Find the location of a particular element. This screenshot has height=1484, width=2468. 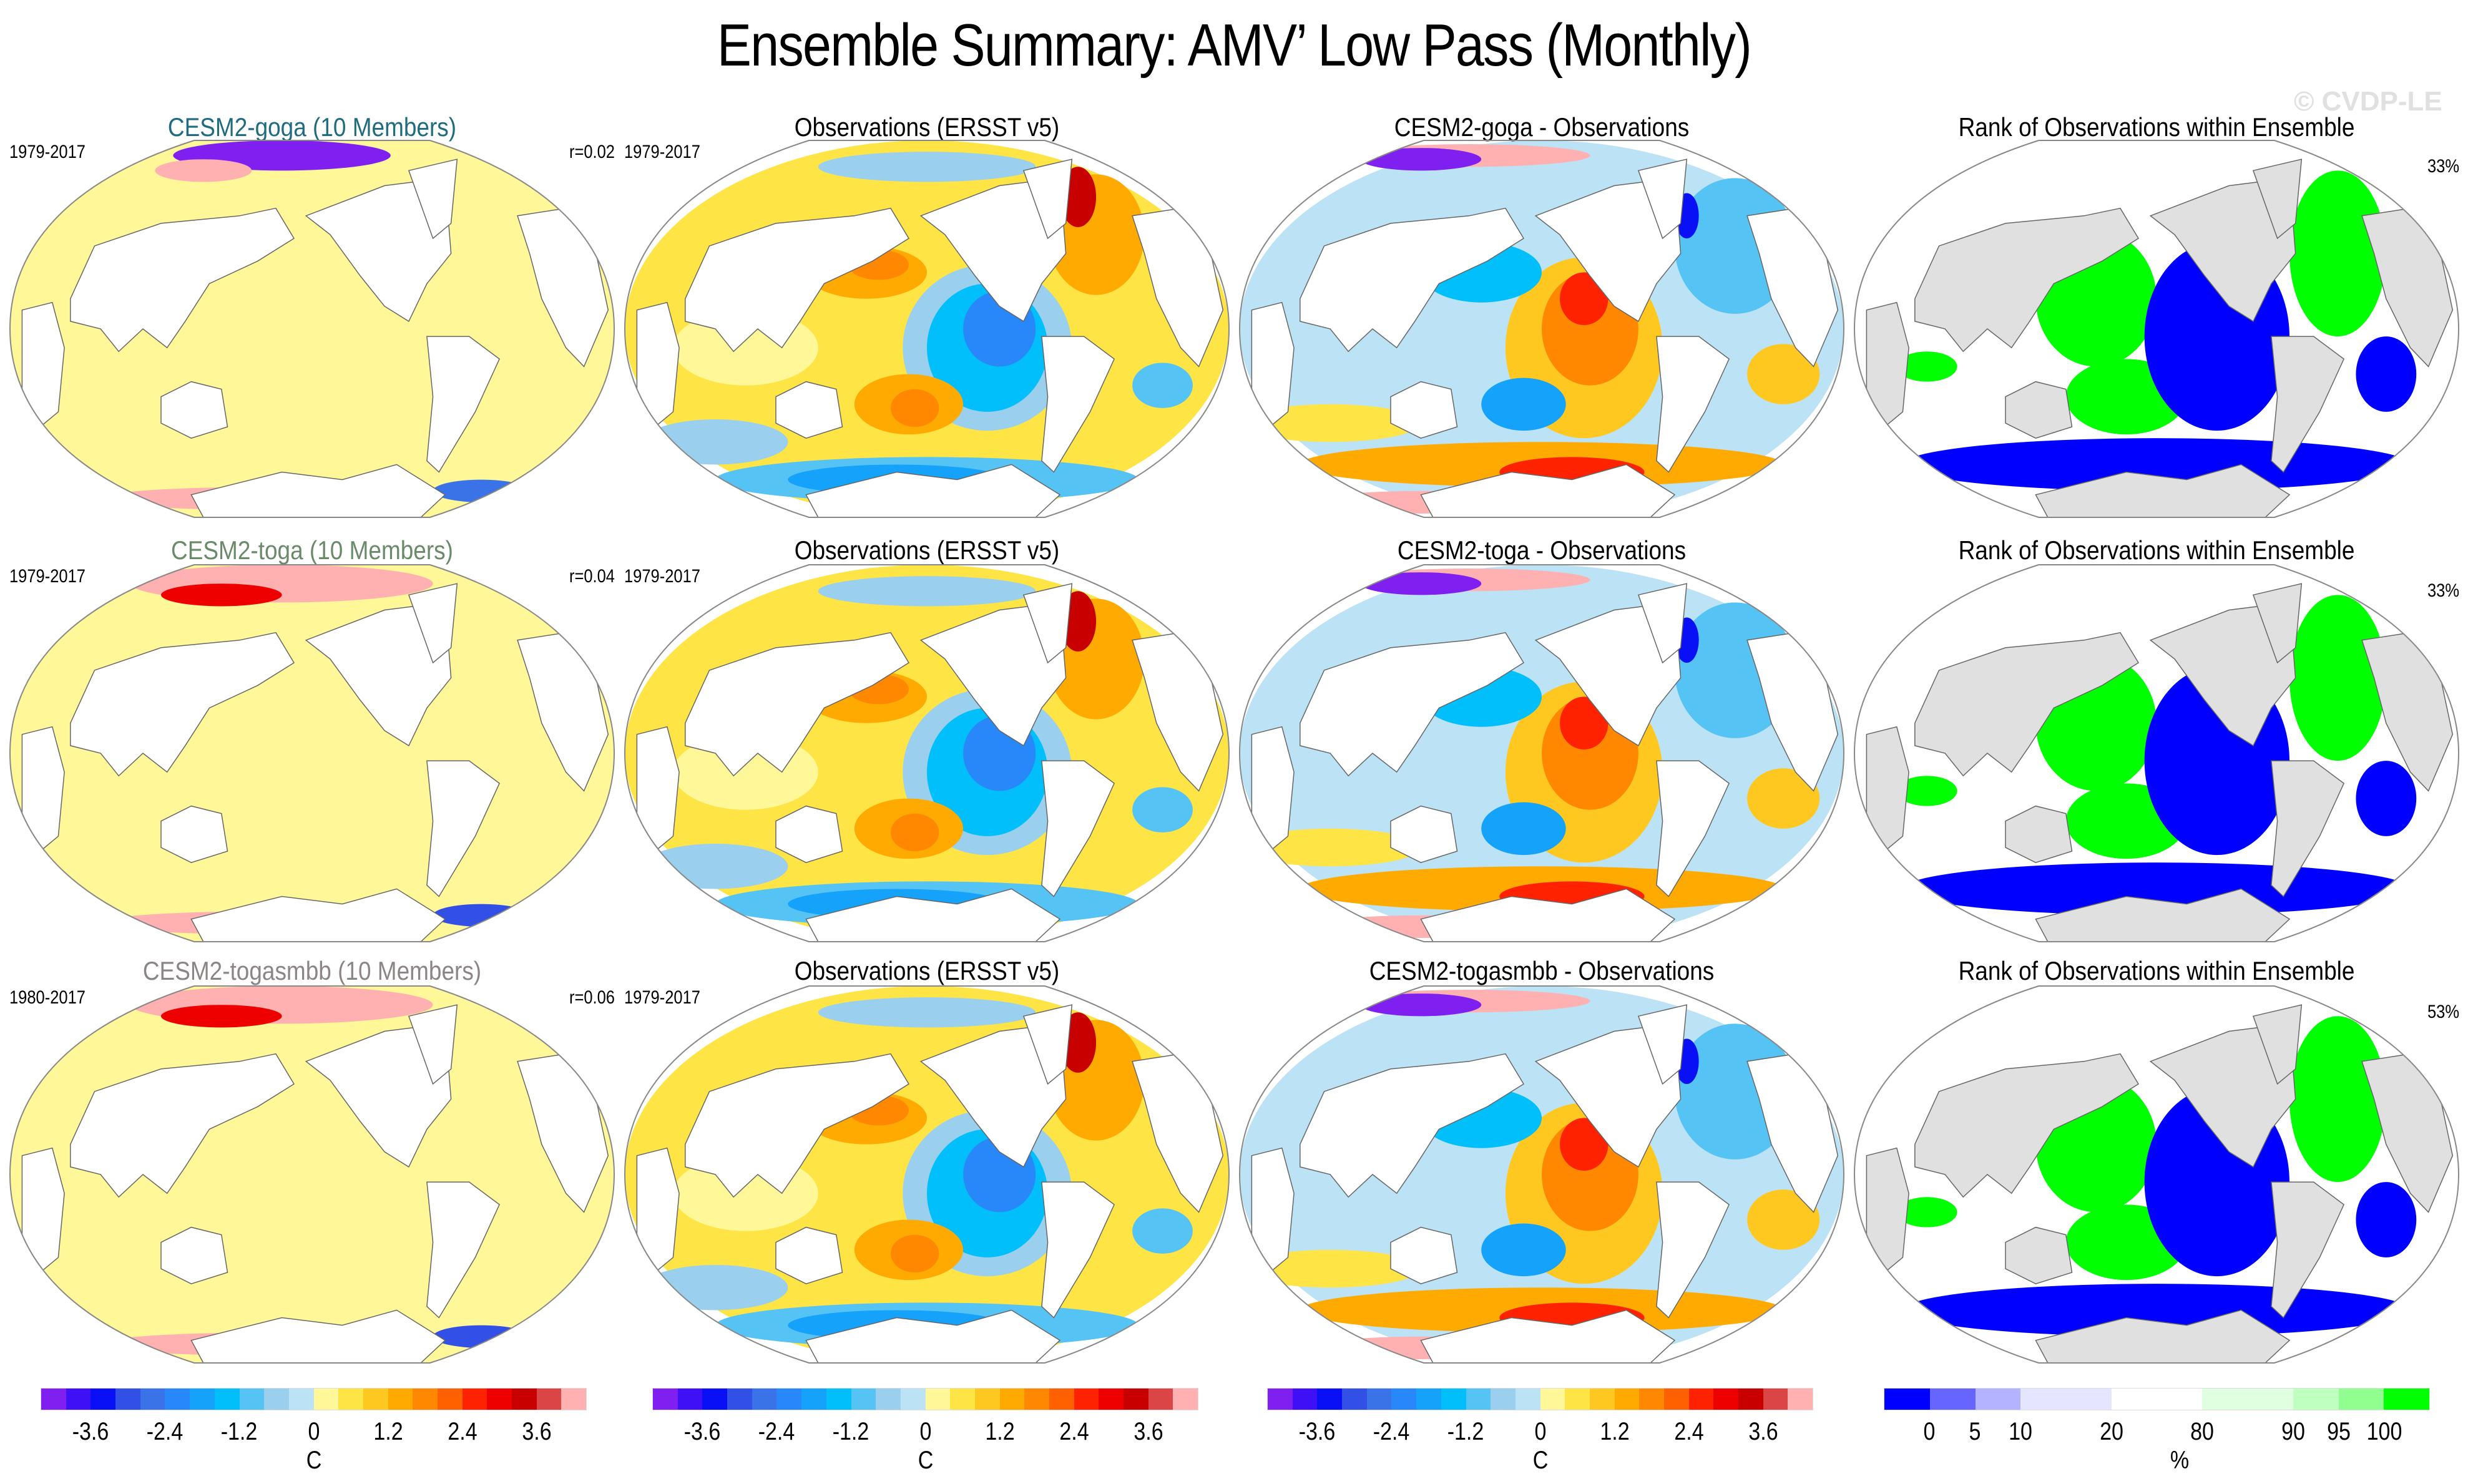

pattern-correlation: r=0.04 is located at coordinates (592, 576).